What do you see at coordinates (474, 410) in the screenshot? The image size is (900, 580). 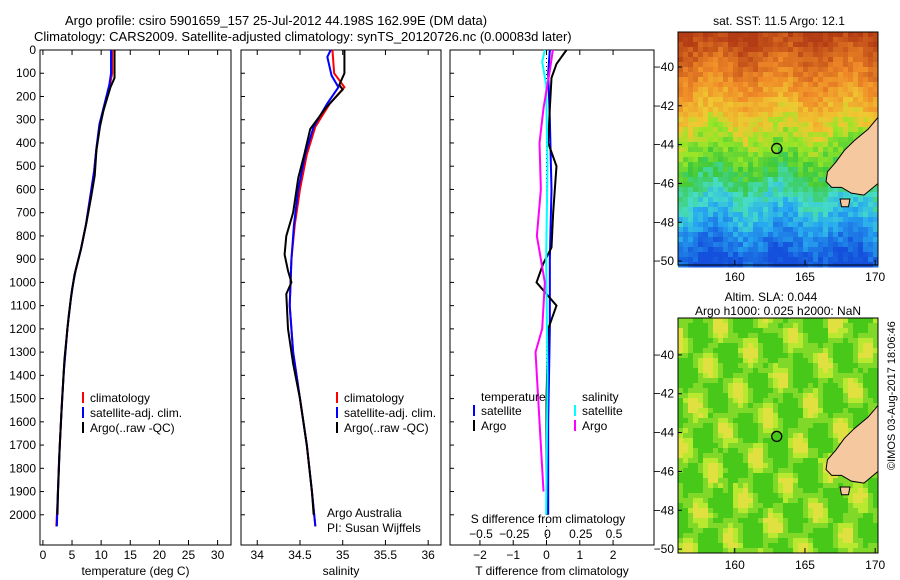 I see `legend-swatch` at bounding box center [474, 410].